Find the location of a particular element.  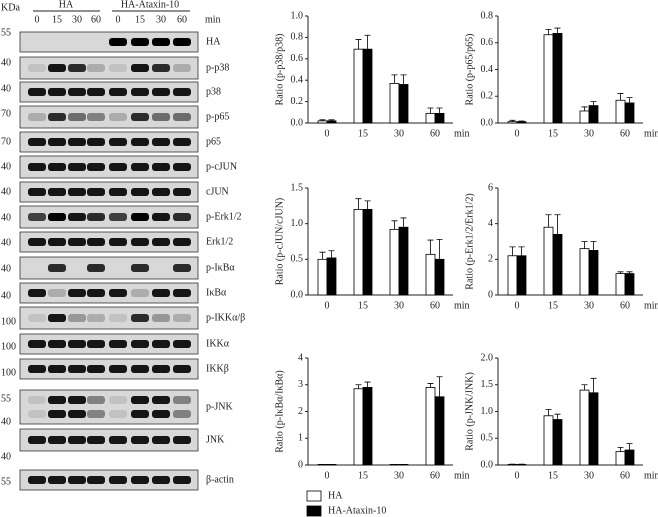

y-tick-label: 0 is located at coordinates (300, 464).